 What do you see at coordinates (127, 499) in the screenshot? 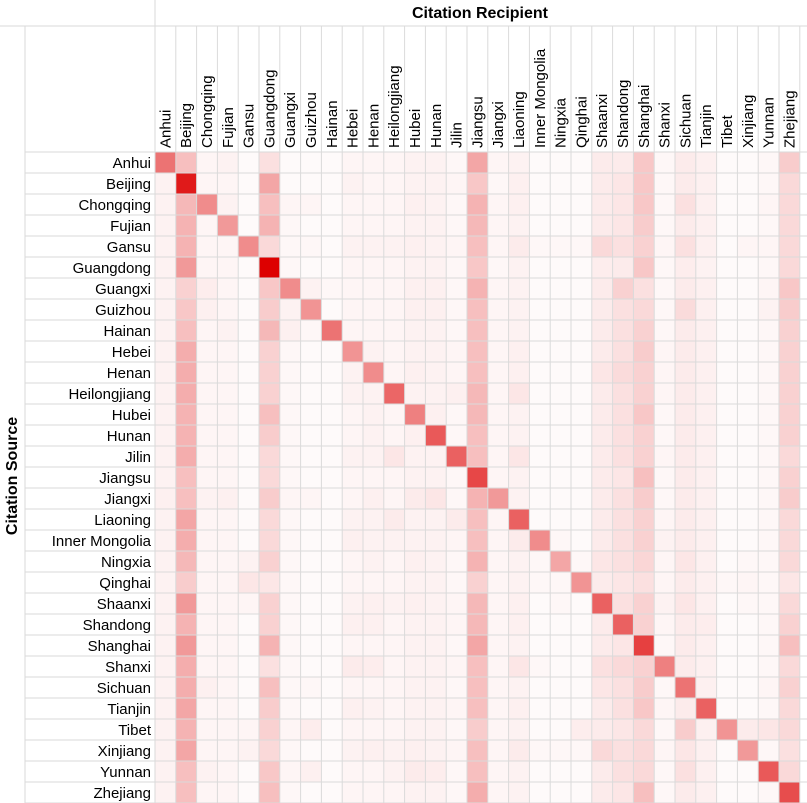
I see `row-label: Jiangxi` at bounding box center [127, 499].